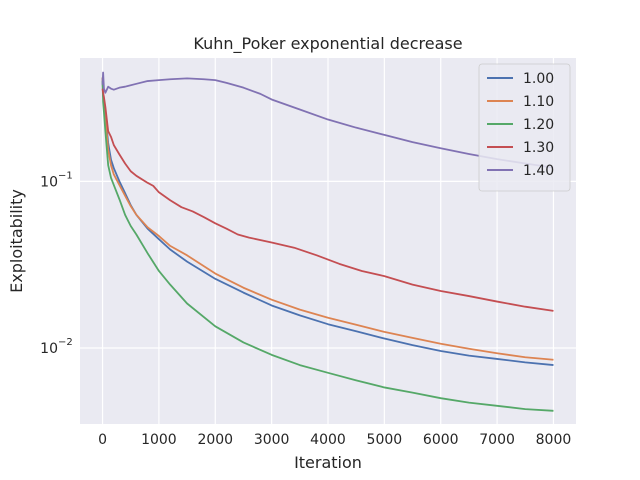 The width and height of the screenshot is (640, 480). Describe the element at coordinates (159, 440) in the screenshot. I see `x-tick-label: 1000` at that location.